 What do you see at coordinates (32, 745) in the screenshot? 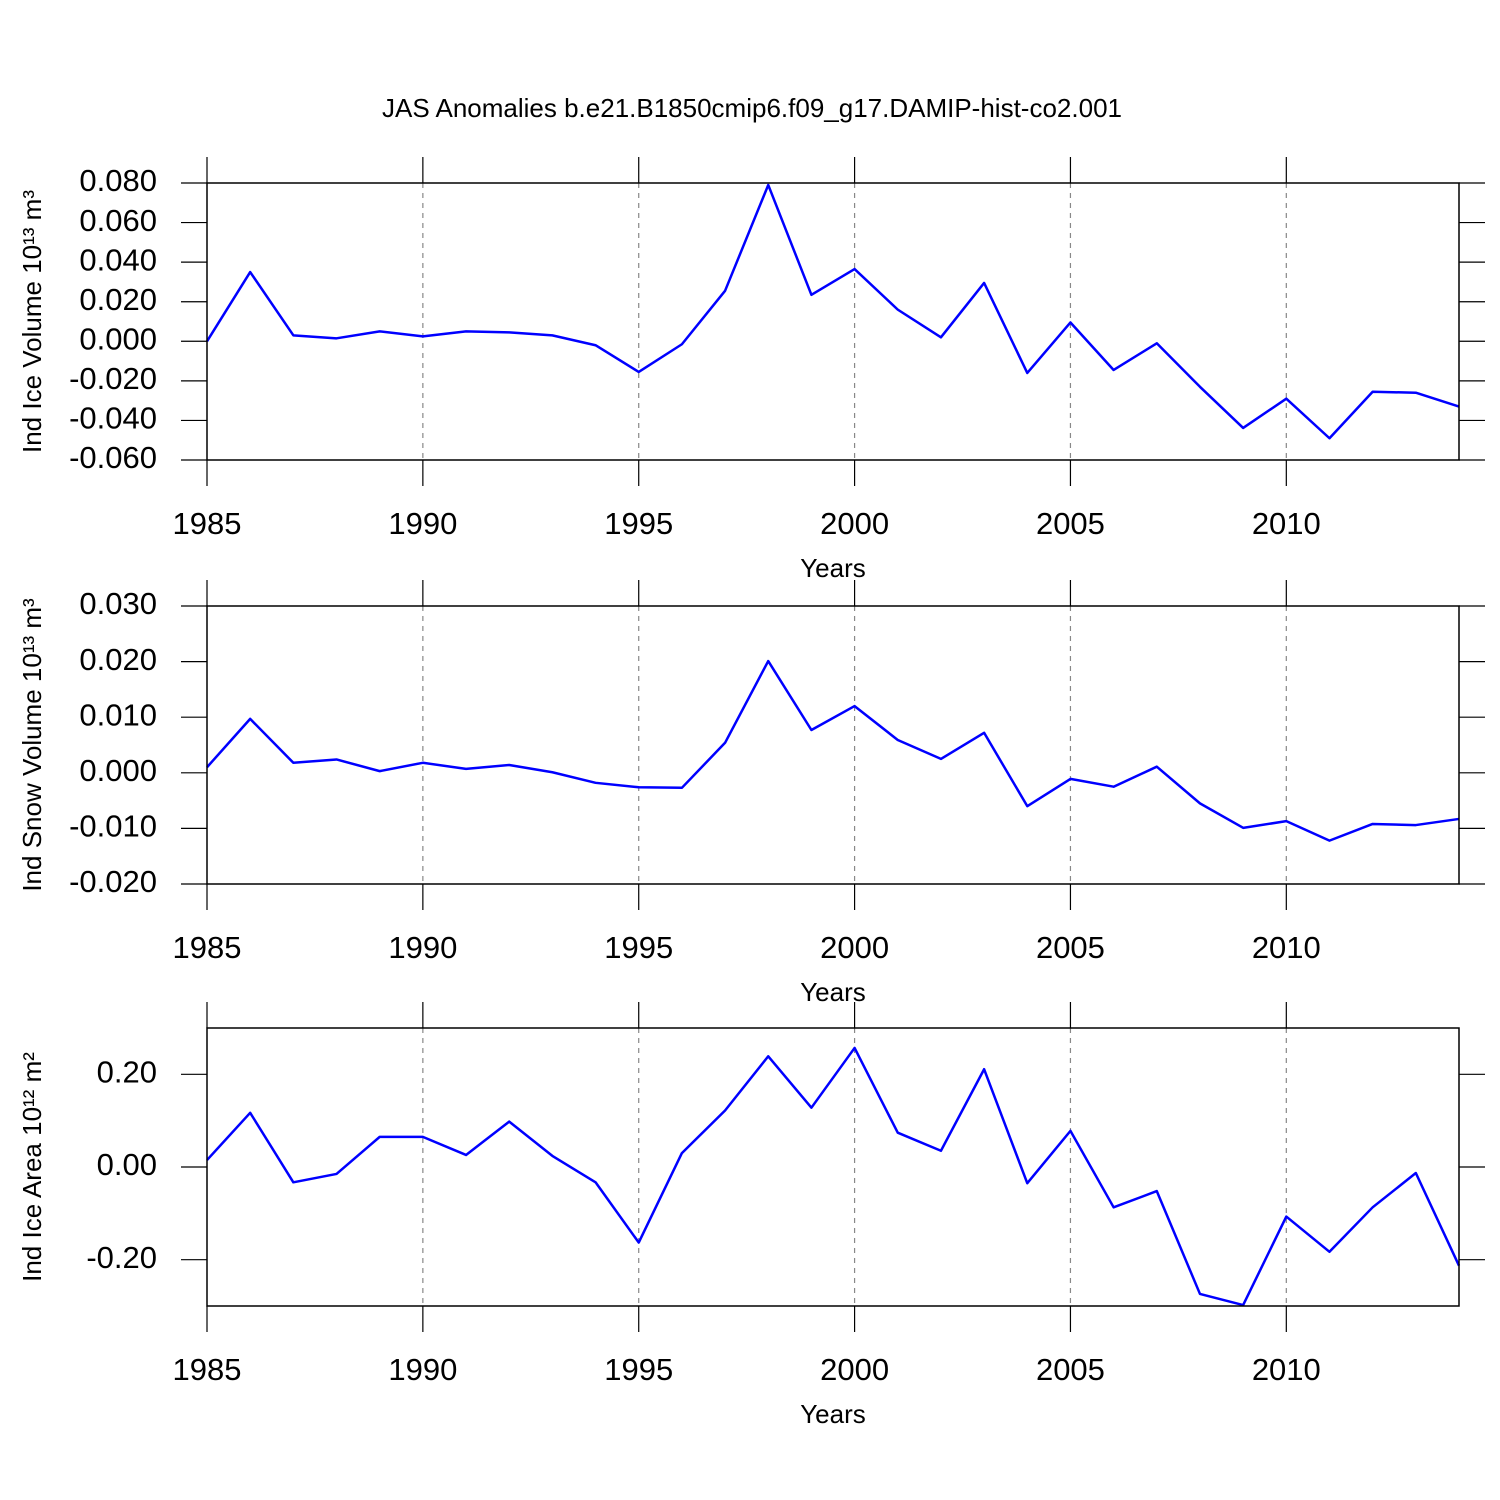
I see `y-axis-label: Ind Snow Volume 10¹³ m³` at bounding box center [32, 745].